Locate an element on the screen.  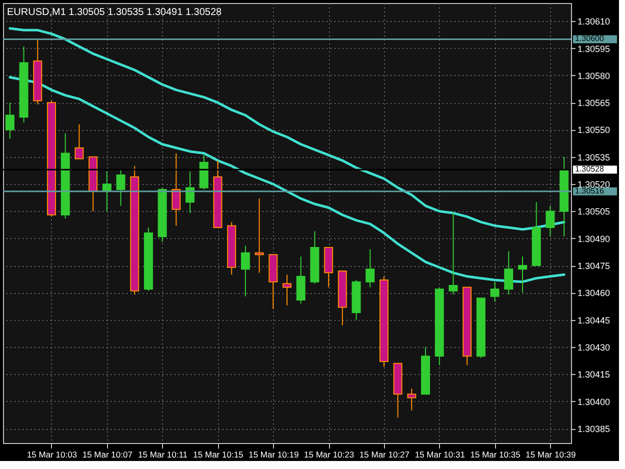
x-tick-label: 15 Mar 10:27 is located at coordinates (384, 455).